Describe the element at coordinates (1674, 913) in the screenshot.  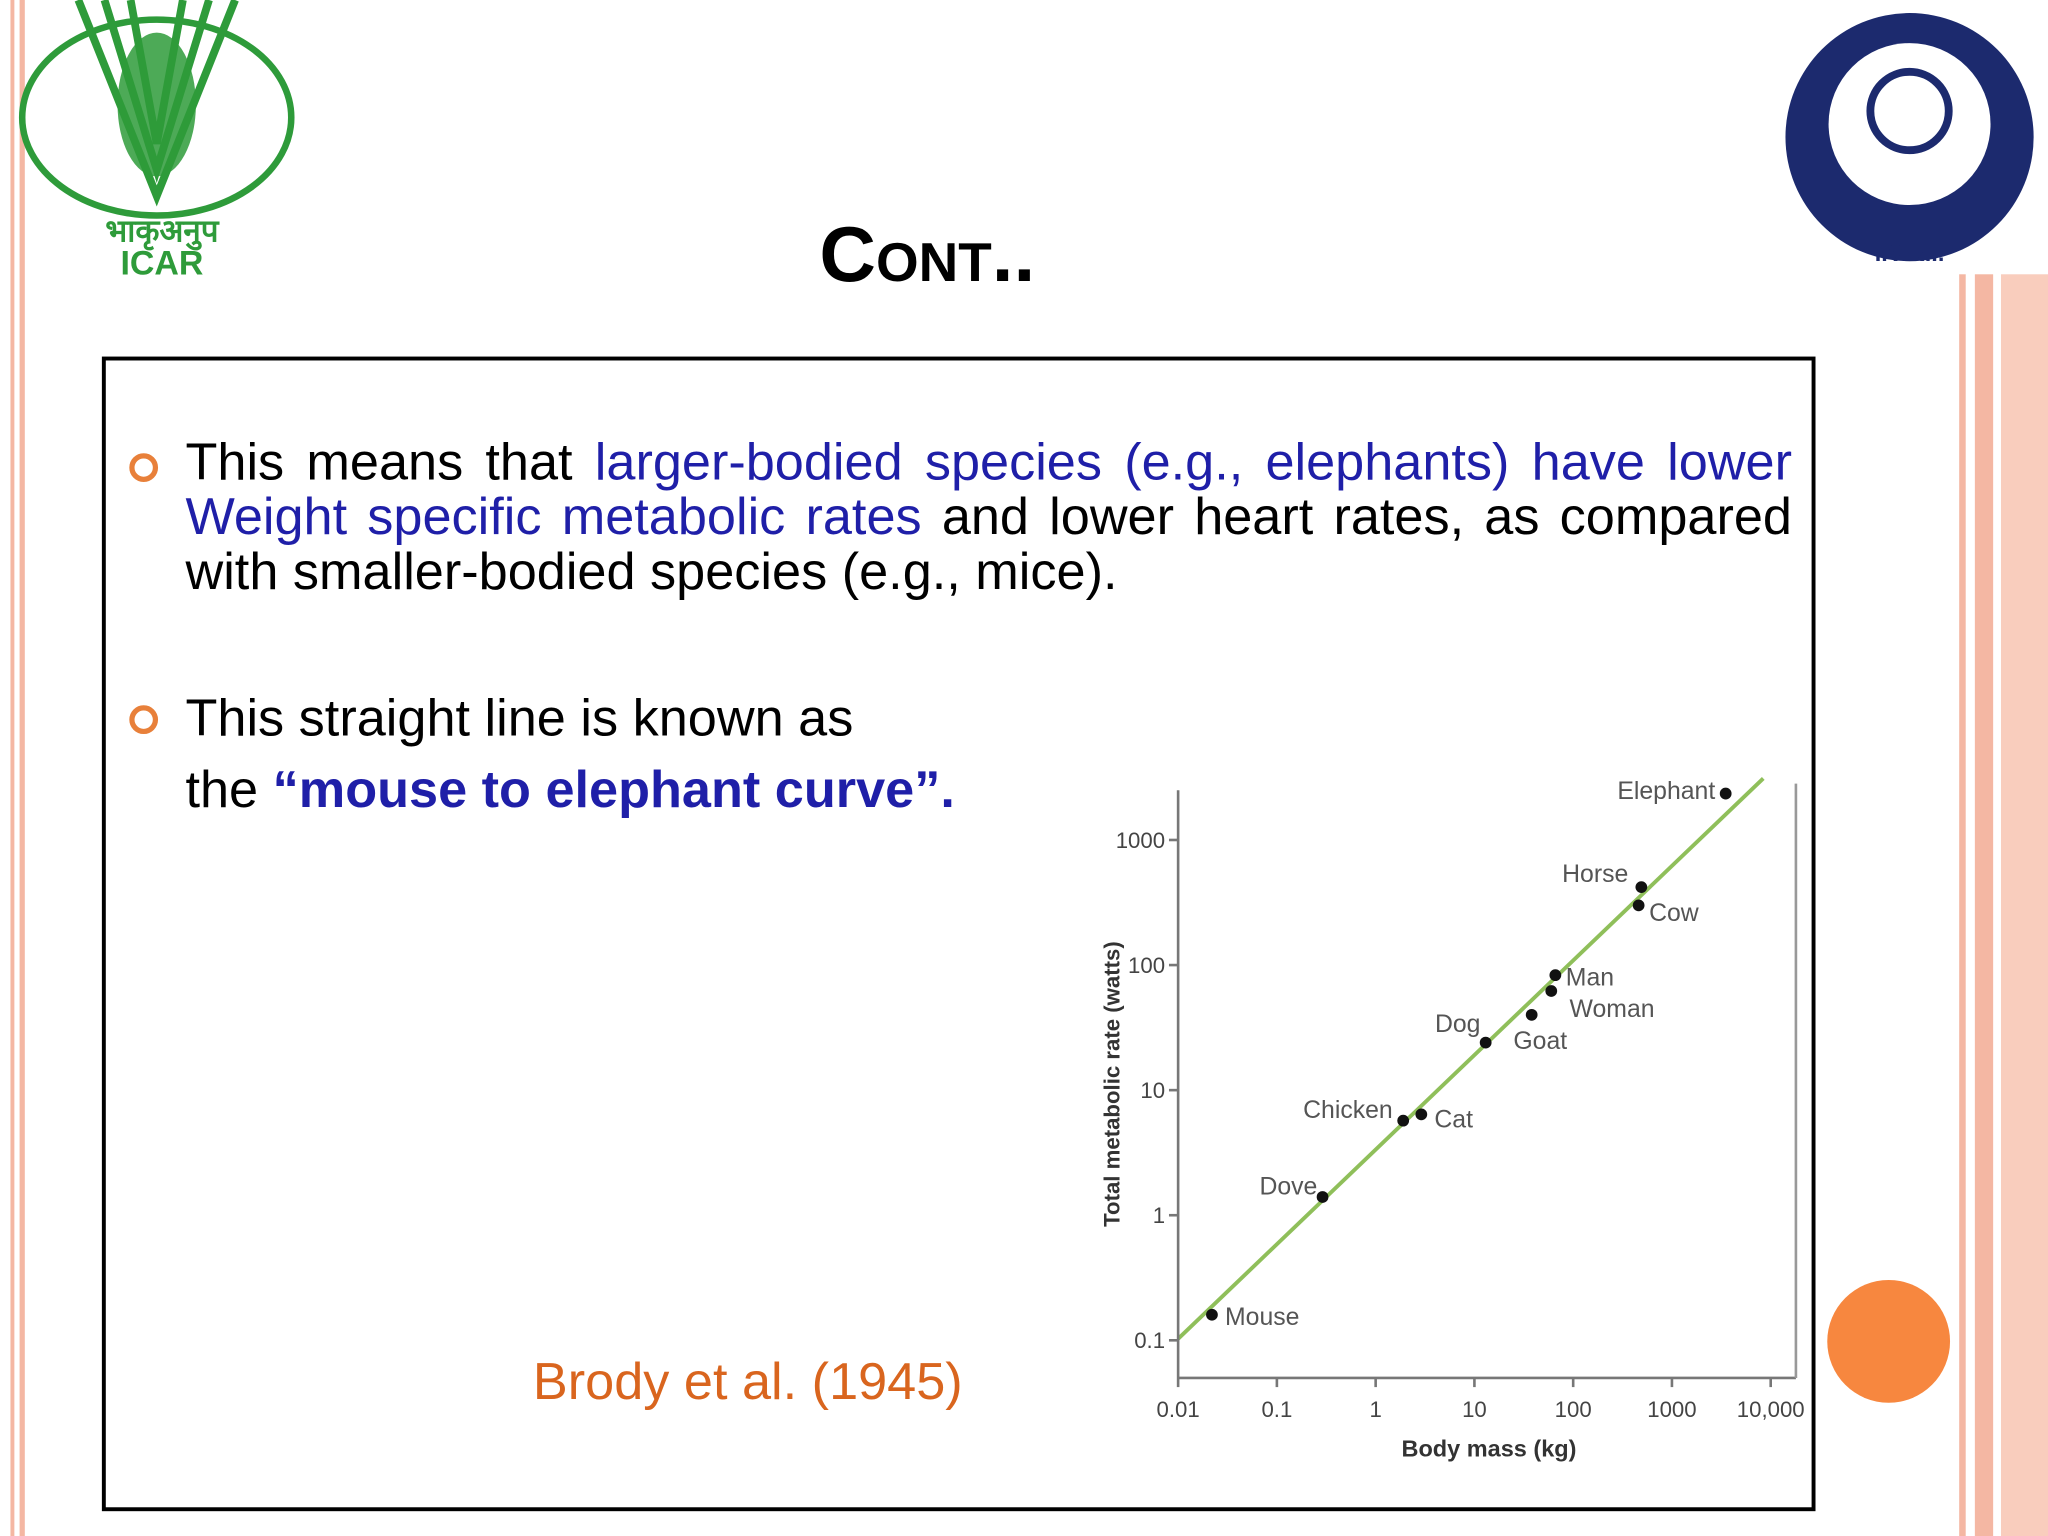
I see `point-label: Cow` at that location.